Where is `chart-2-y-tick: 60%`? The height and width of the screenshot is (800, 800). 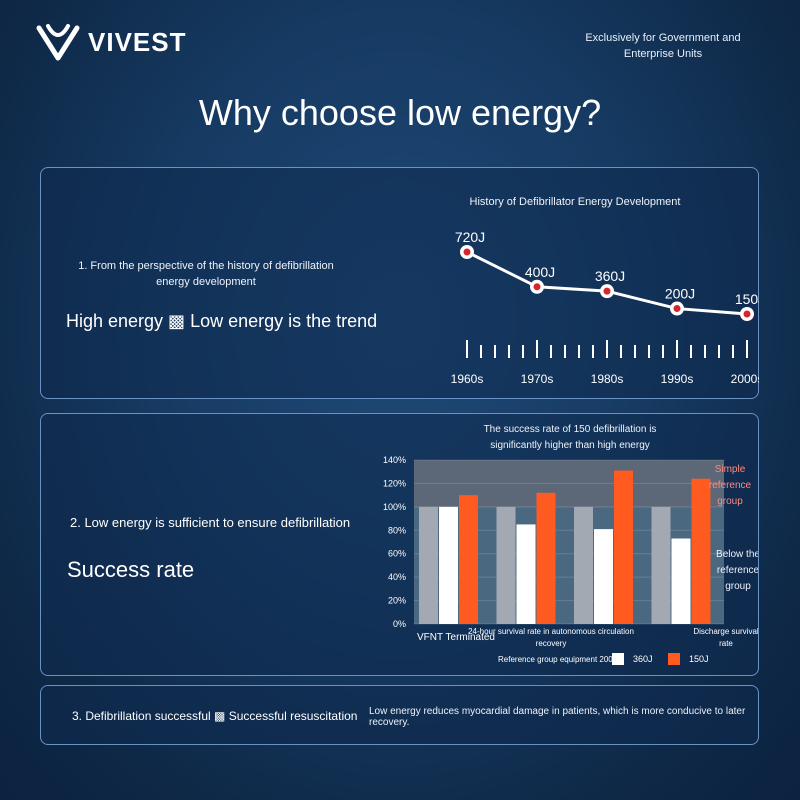 chart-2-y-tick: 60% is located at coordinates (397, 554).